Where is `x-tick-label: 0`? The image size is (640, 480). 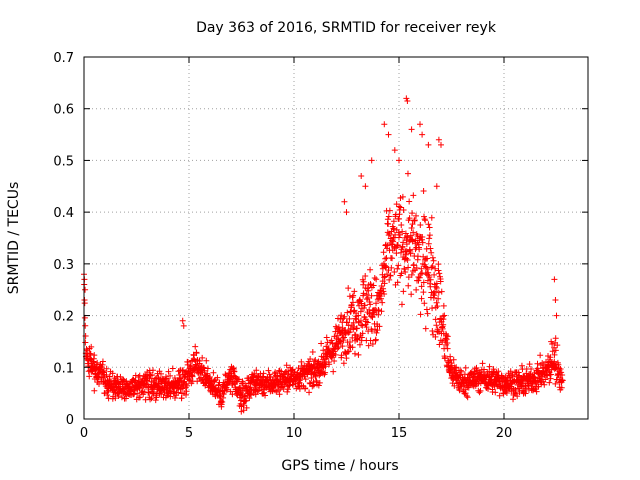
x-tick-label: 0 is located at coordinates (84, 433).